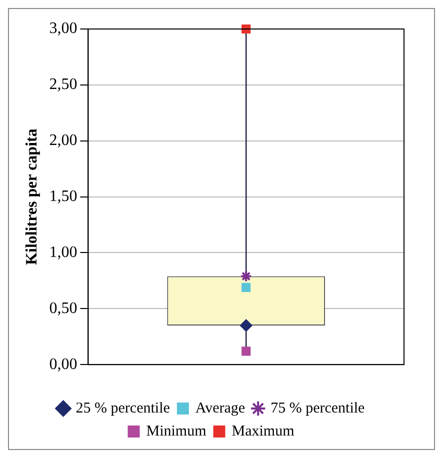  I want to click on y-tick-label: 2,50, so click(63, 85).